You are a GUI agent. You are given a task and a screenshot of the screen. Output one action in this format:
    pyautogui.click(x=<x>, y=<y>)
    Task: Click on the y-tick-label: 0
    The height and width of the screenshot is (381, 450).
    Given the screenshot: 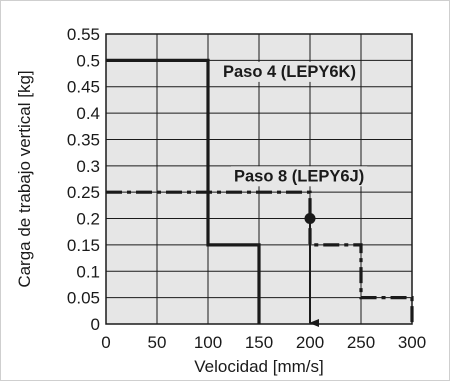 What is the action you would take?
    pyautogui.click(x=95, y=324)
    